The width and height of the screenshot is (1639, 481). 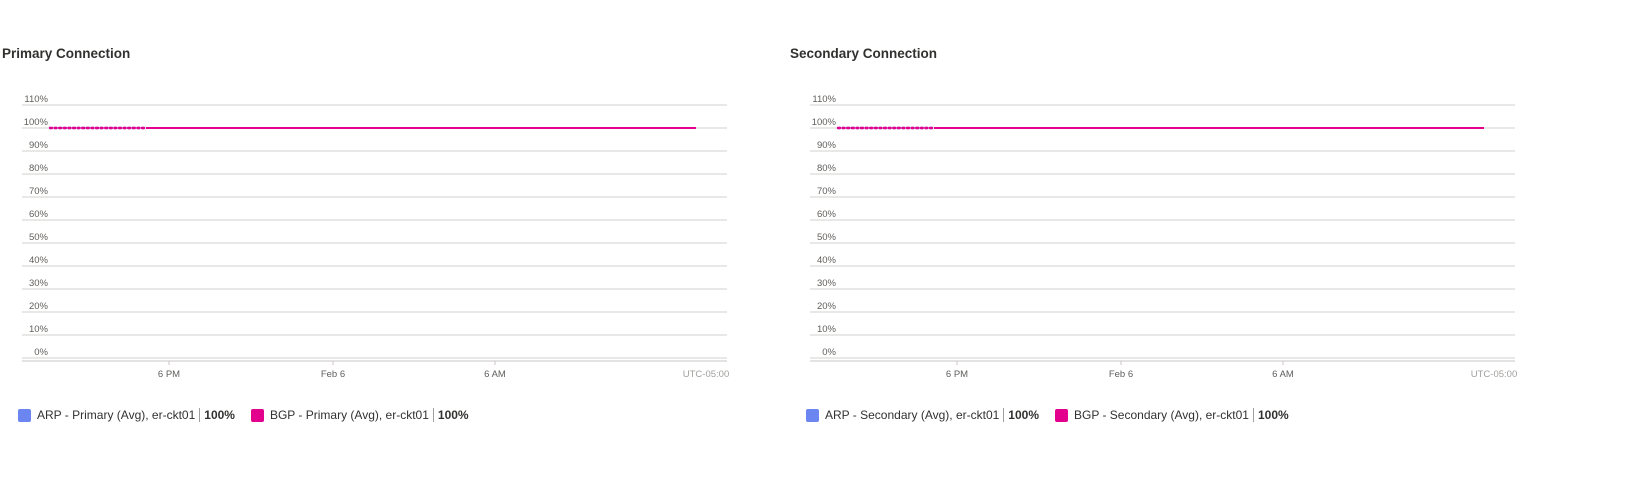 I want to click on legend-label: ARP - Primary (Avg), er-ckt01, so click(x=116, y=415).